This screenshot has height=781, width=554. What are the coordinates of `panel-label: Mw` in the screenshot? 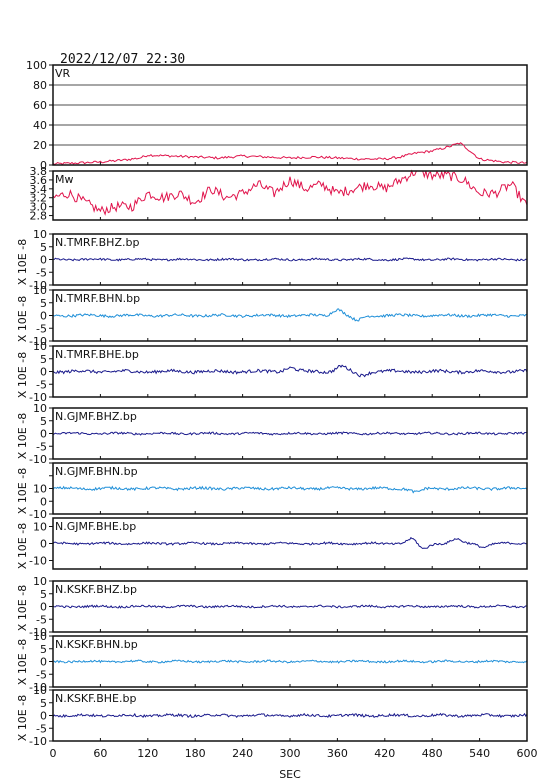 It's located at (64, 179).